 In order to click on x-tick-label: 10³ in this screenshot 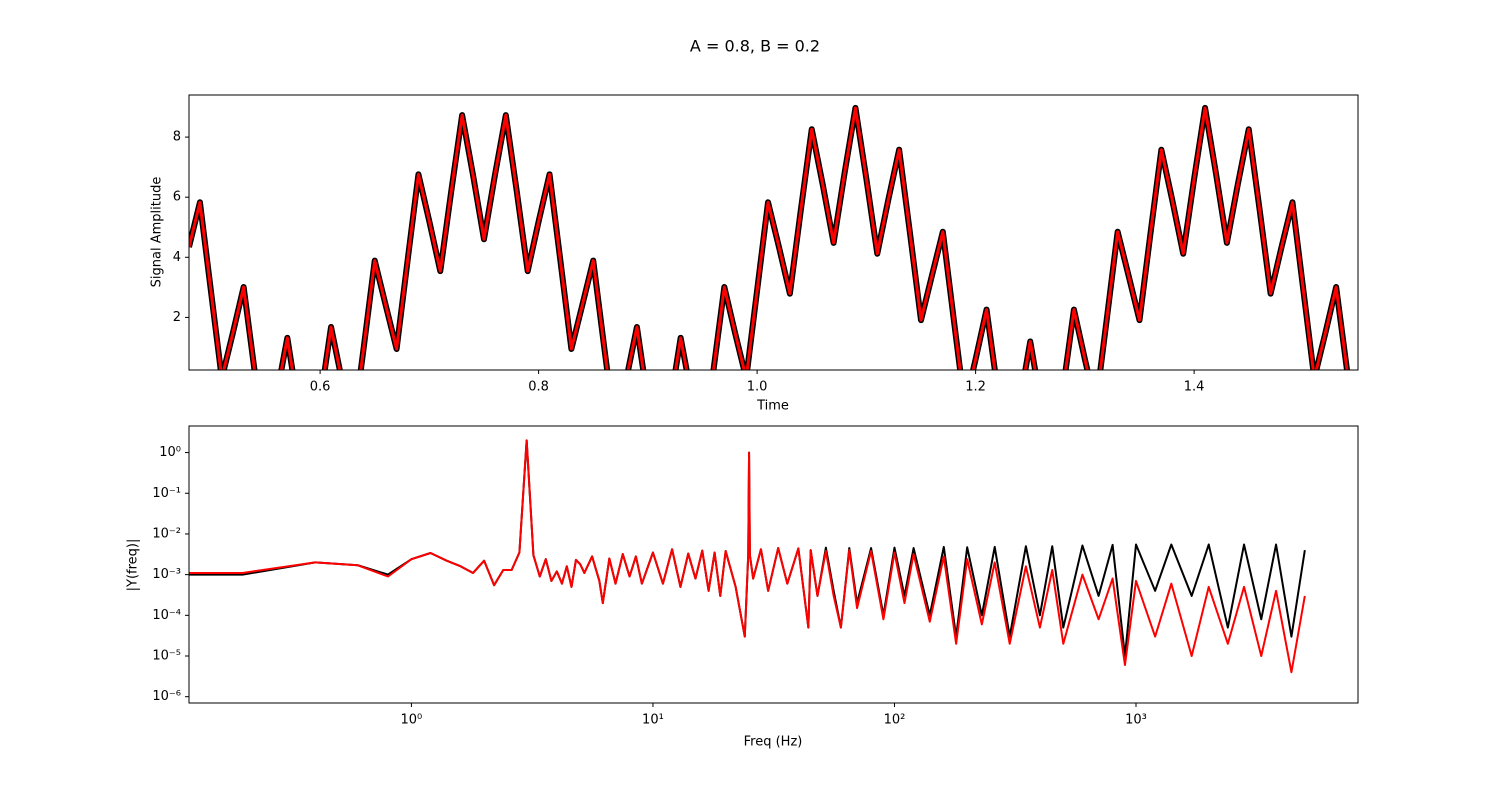, I will do `click(1136, 720)`.